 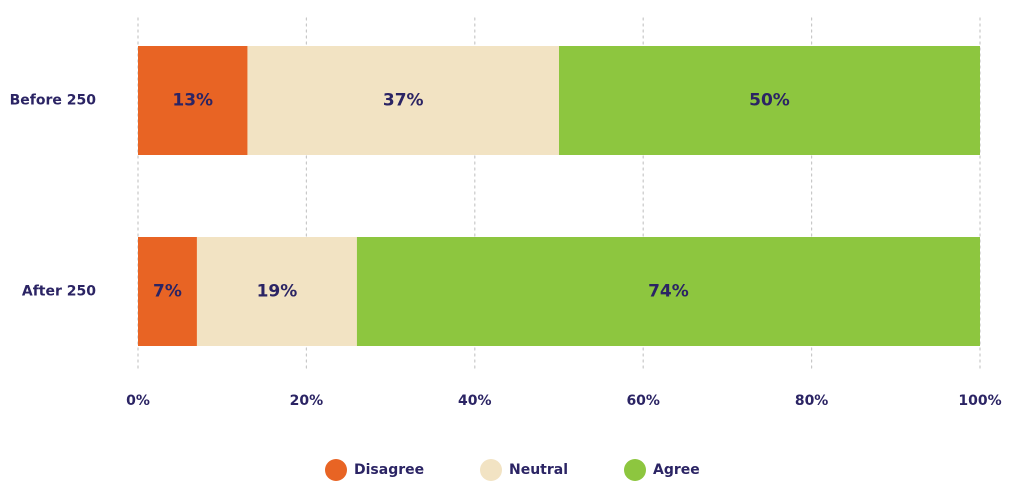 What do you see at coordinates (676, 470) in the screenshot?
I see `legend-label: Agree` at bounding box center [676, 470].